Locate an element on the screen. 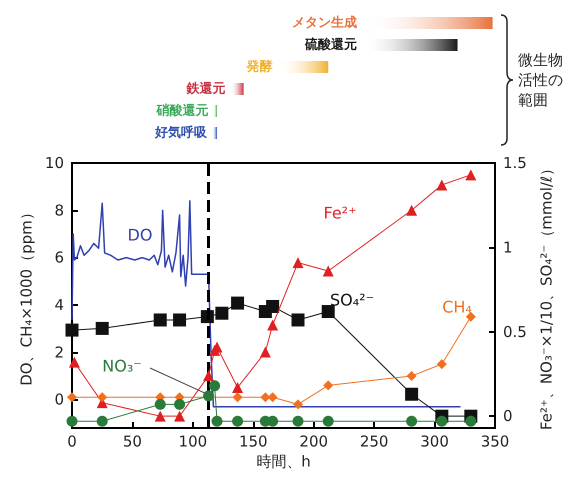 The height and width of the screenshot is (481, 574). x-tick-label: 150 is located at coordinates (253, 441).